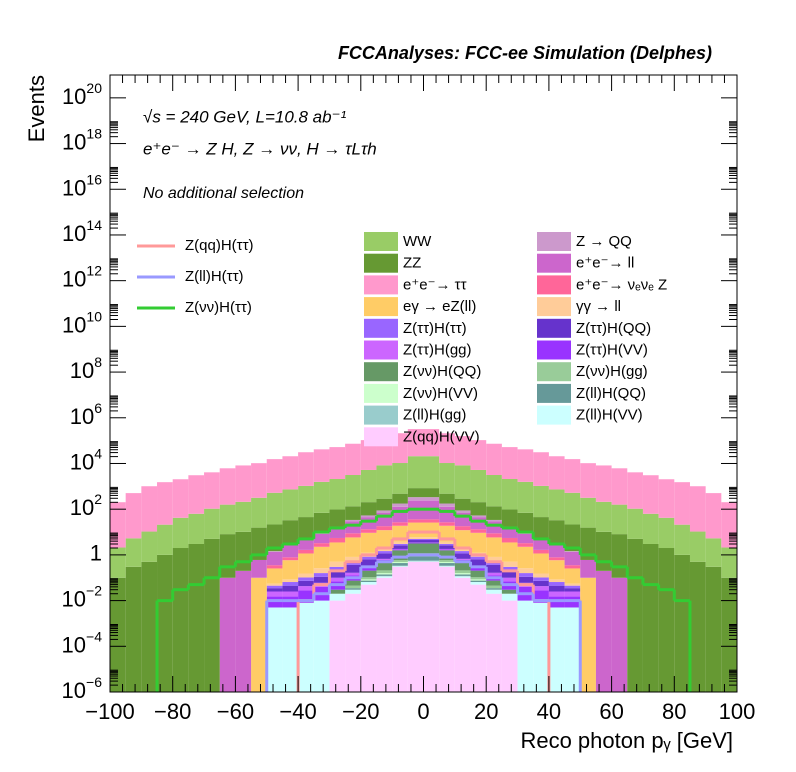 The width and height of the screenshot is (796, 772). Describe the element at coordinates (94, 133) in the screenshot. I see `tick-exponent: 18` at that location.